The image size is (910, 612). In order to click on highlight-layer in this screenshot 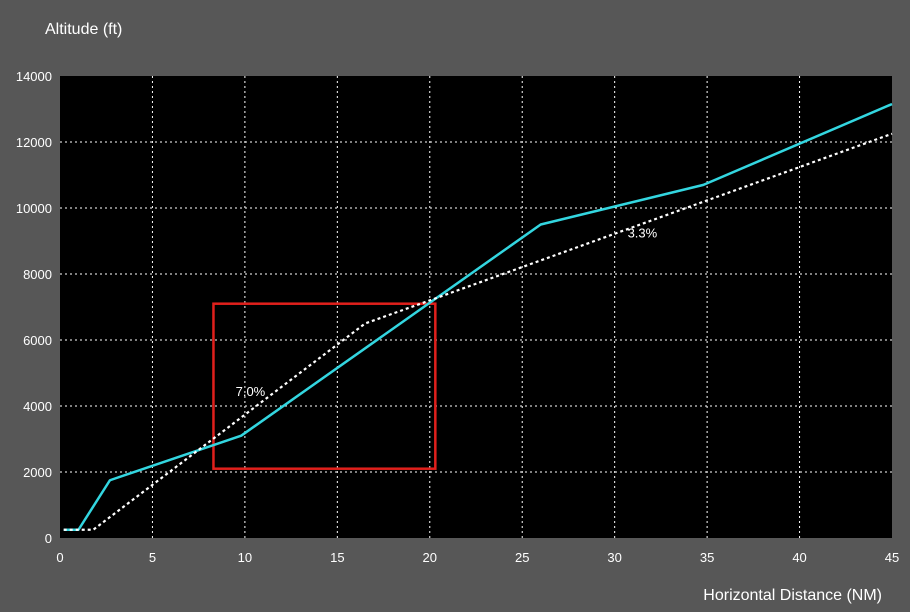, I will do `click(324, 386)`.